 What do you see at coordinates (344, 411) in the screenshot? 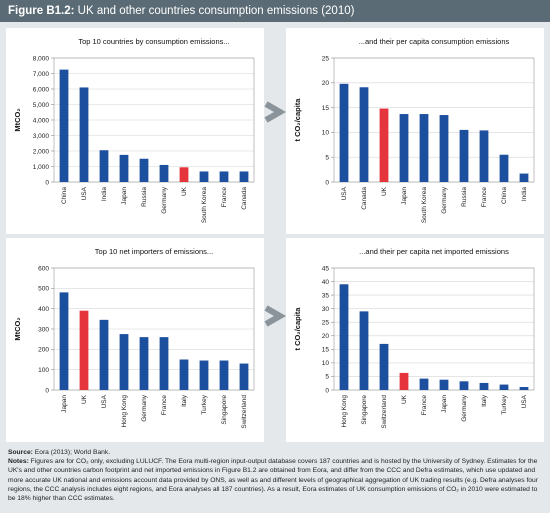
I see `x-tick-label: Hong Kong` at bounding box center [344, 411].